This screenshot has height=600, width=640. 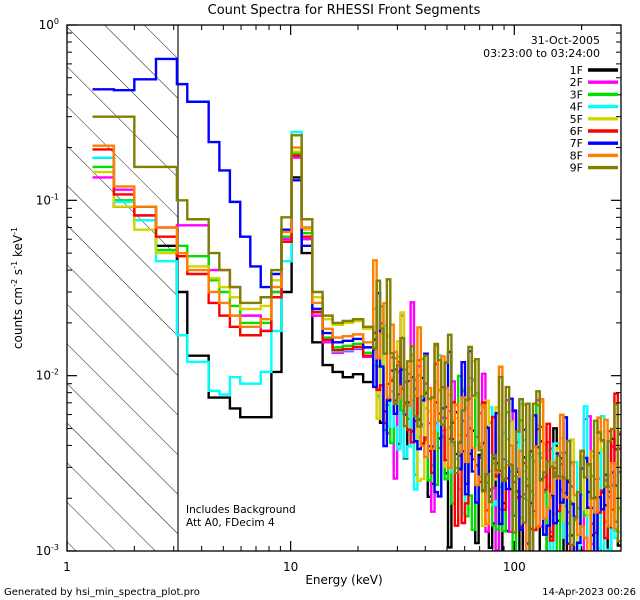 I want to click on ylabel-main1: counts cm, so click(x=18, y=318).